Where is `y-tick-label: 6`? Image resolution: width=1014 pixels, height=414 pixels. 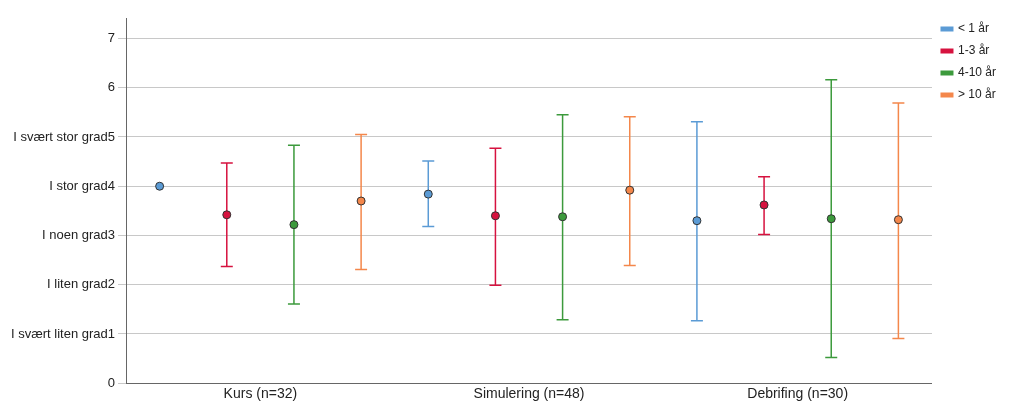 y-tick-label: 6 is located at coordinates (111, 87).